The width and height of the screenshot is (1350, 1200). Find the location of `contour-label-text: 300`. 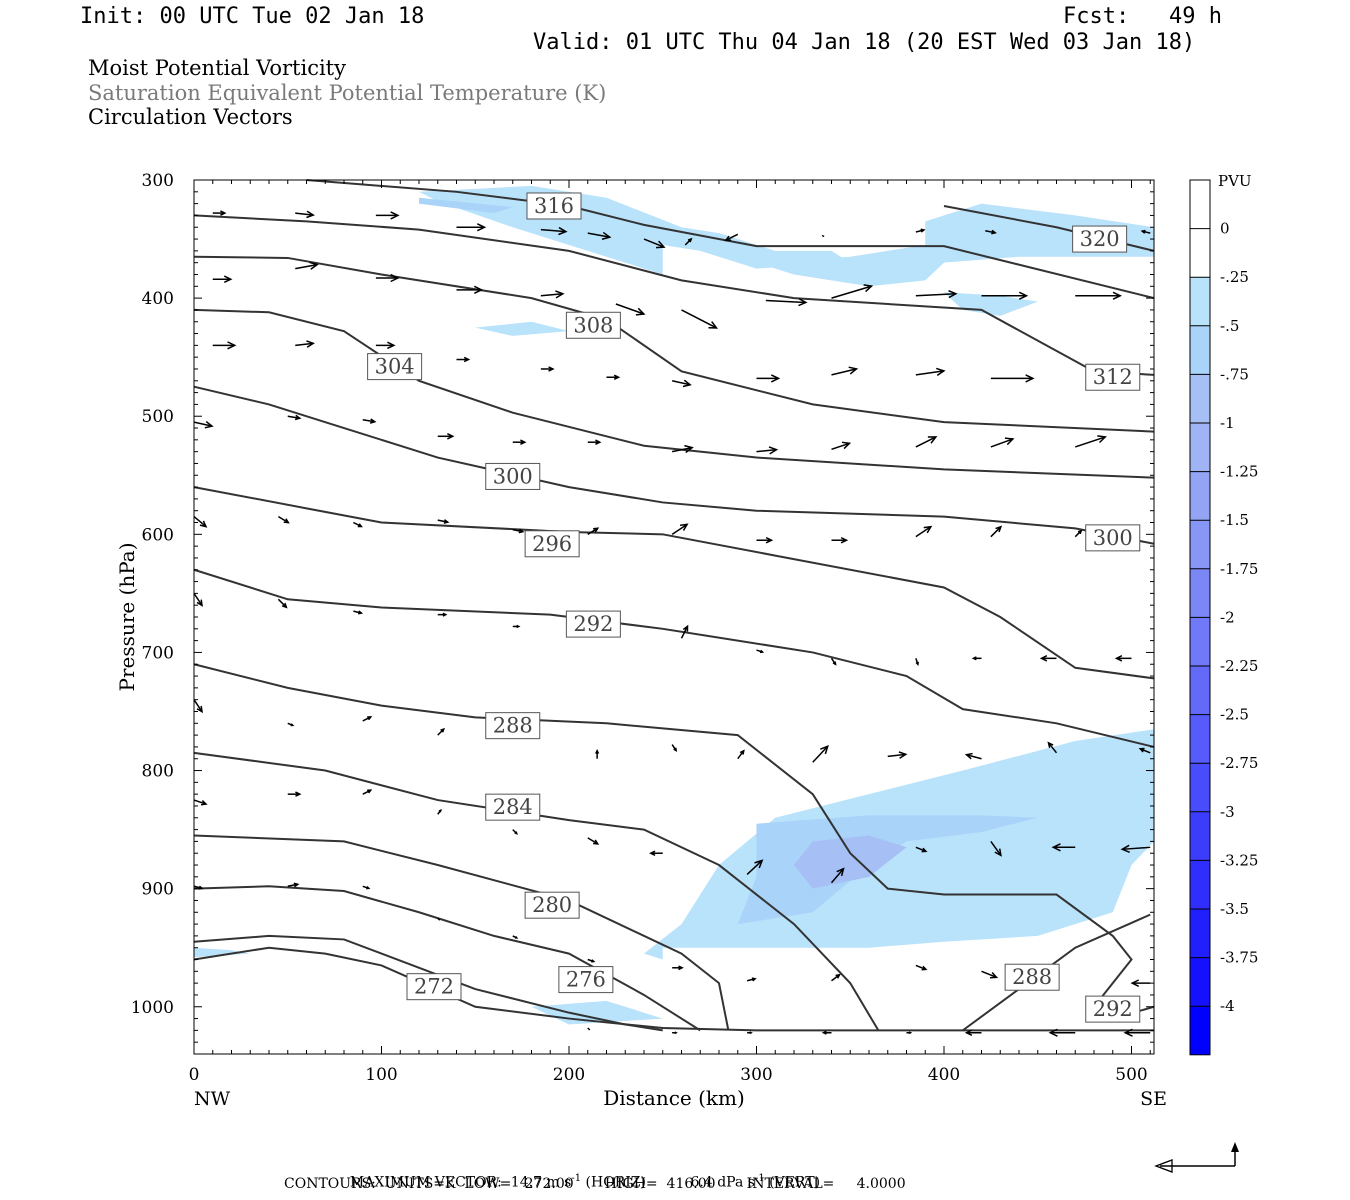

contour-label-text: 300 is located at coordinates (513, 476).